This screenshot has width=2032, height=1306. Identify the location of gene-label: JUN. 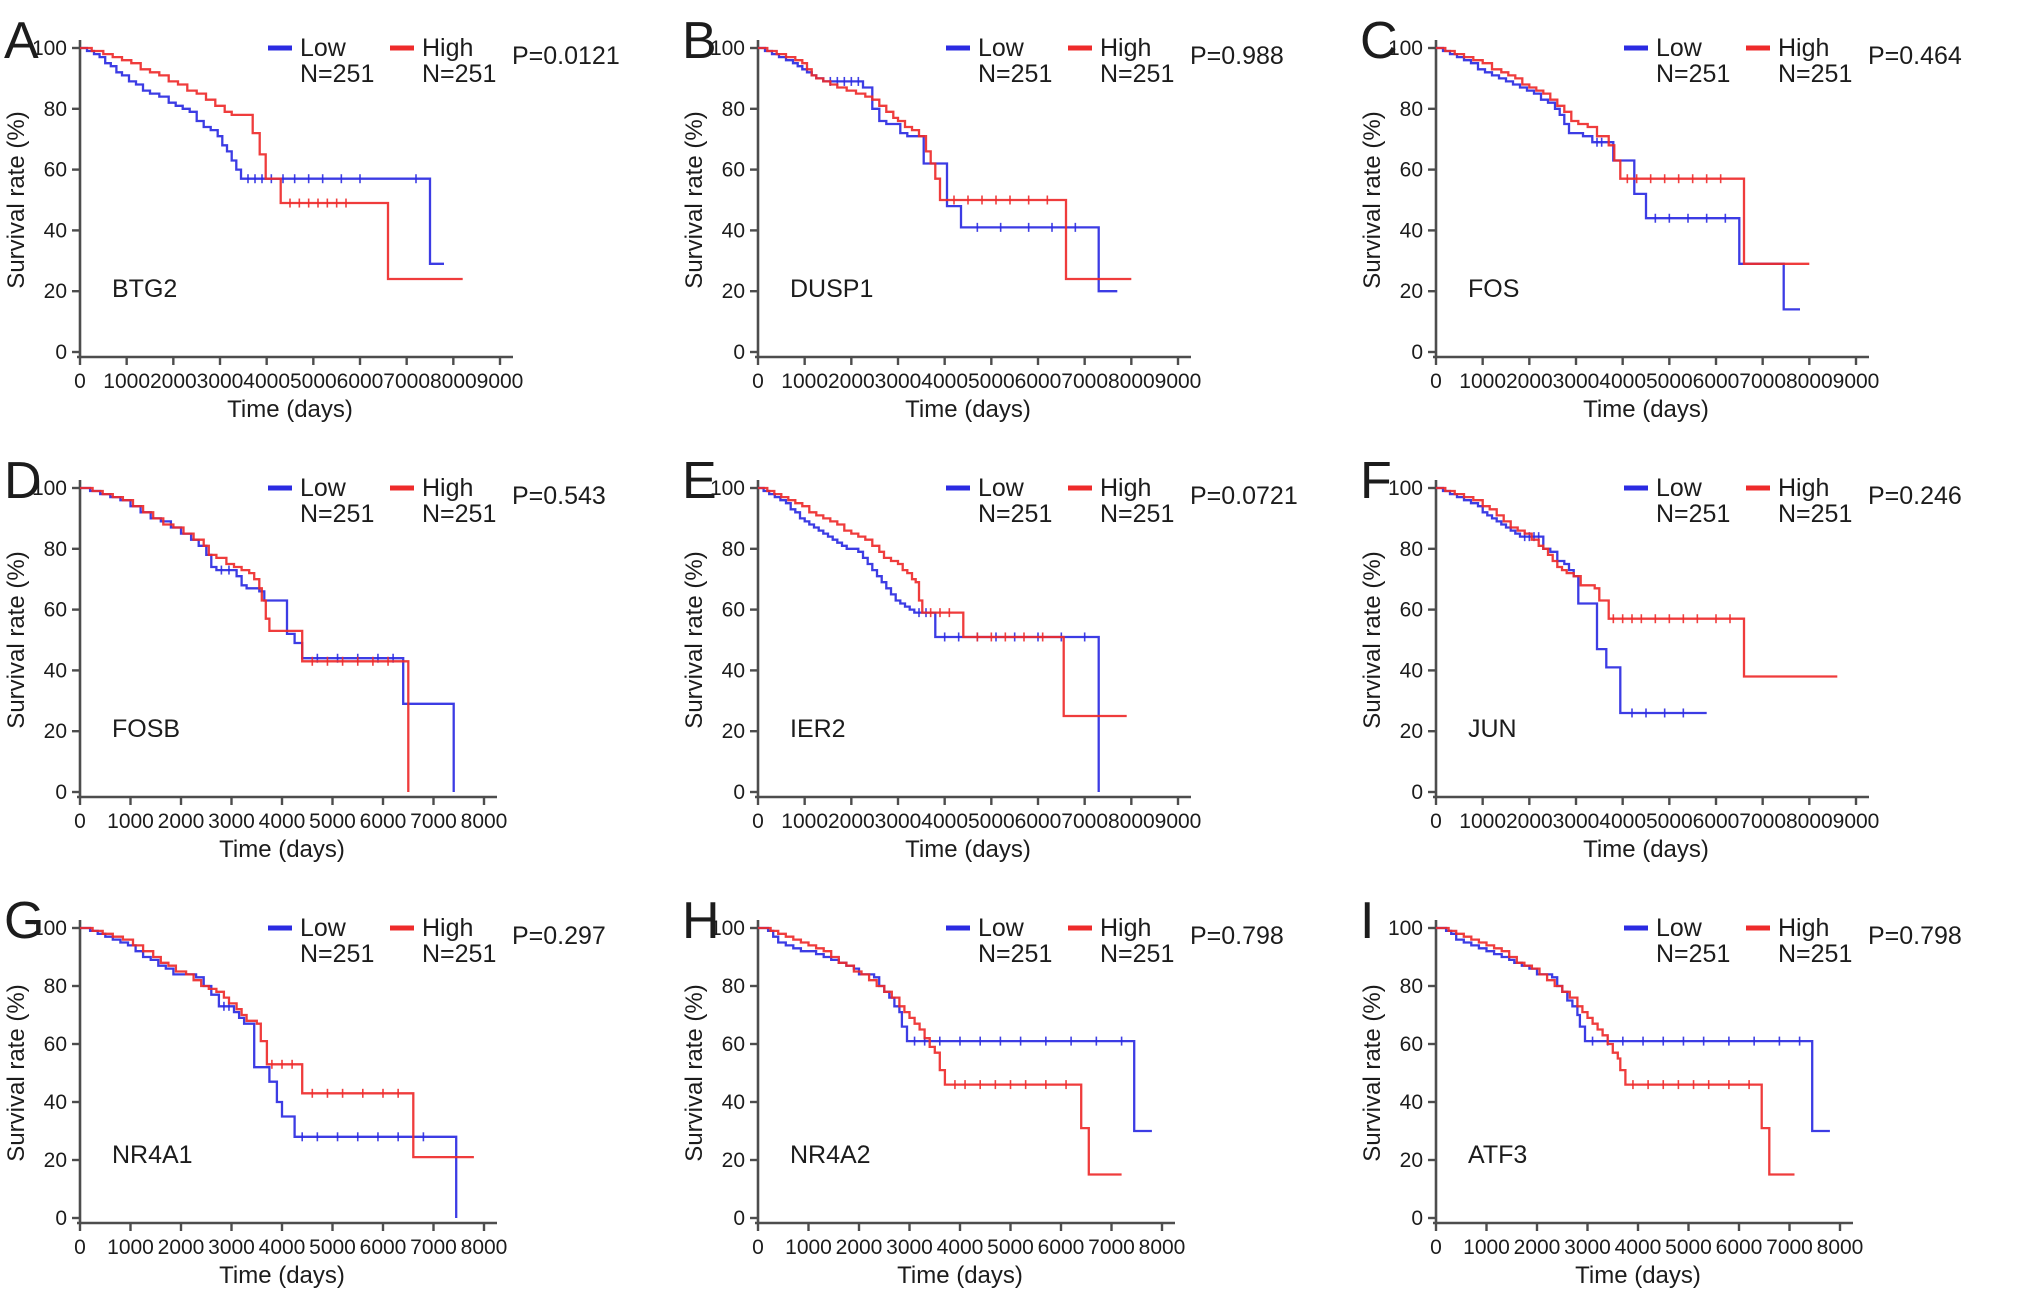
(1492, 729).